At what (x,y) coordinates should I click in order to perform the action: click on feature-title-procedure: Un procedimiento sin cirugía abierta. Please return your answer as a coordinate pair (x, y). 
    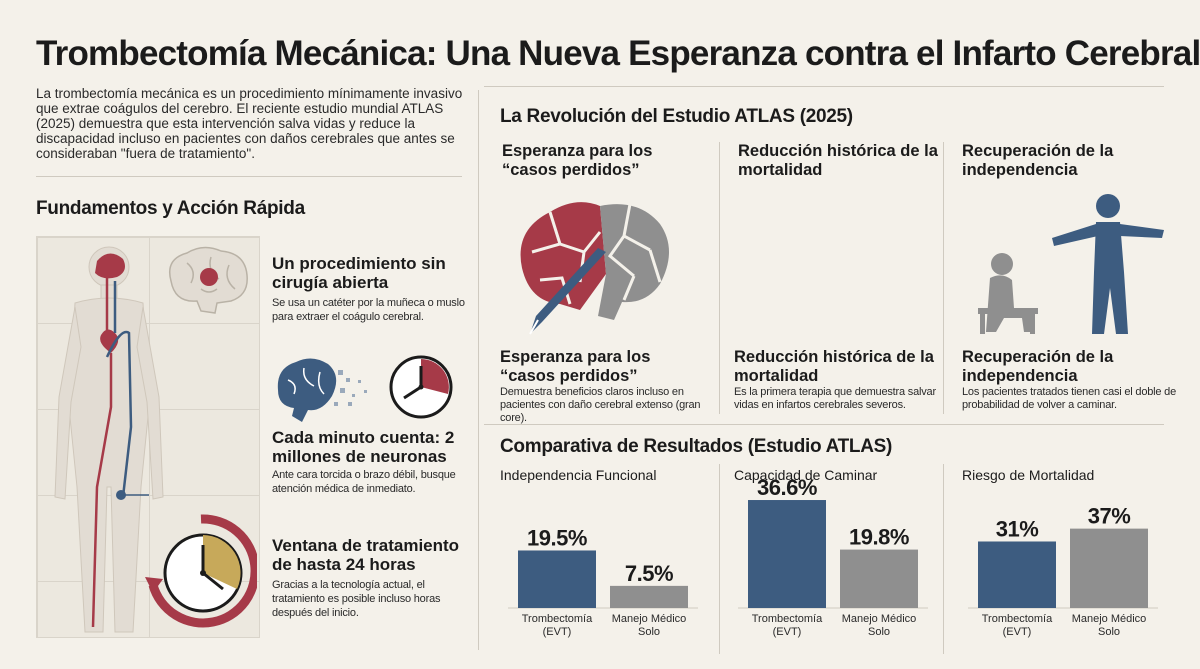
    Looking at the image, I should click on (359, 273).